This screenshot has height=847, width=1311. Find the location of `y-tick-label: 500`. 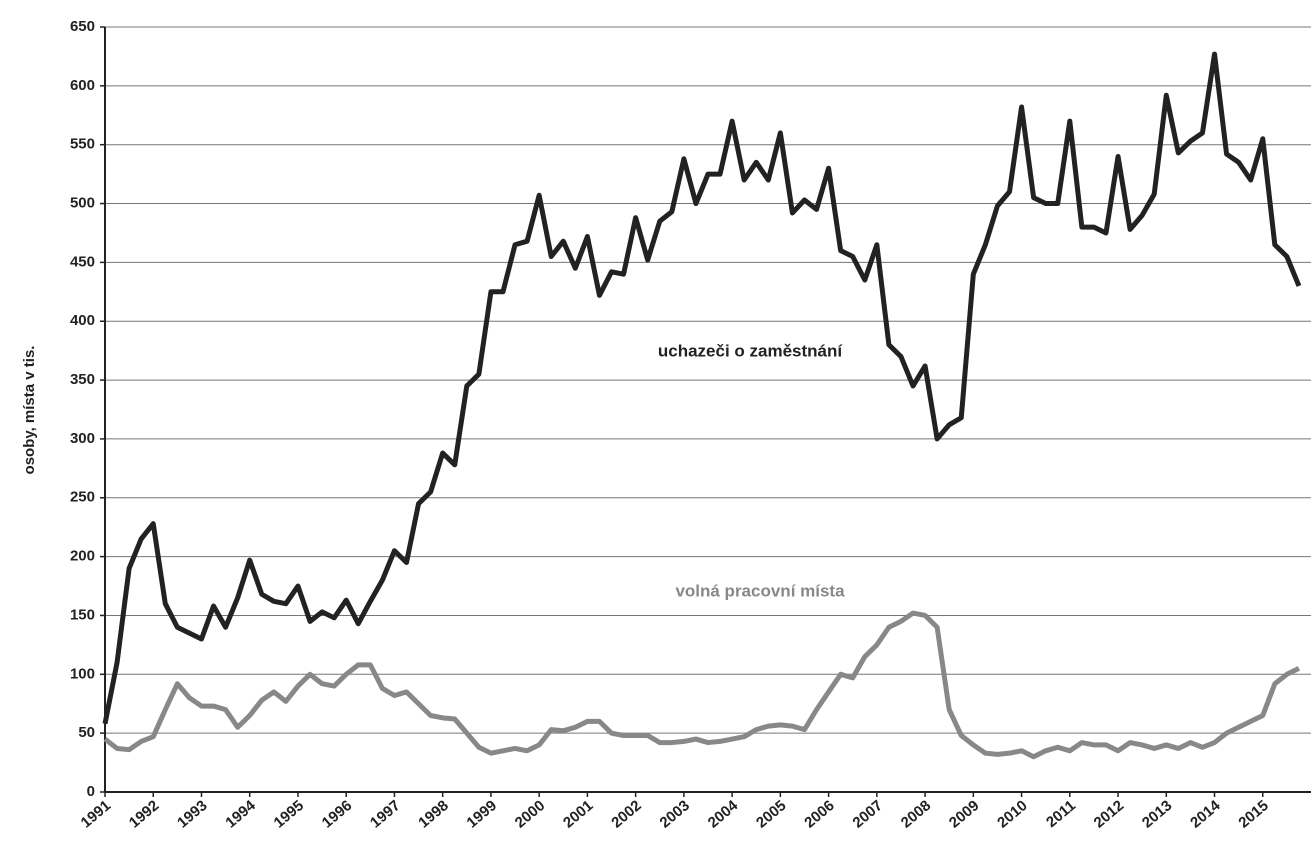

y-tick-label: 500 is located at coordinates (82, 203).